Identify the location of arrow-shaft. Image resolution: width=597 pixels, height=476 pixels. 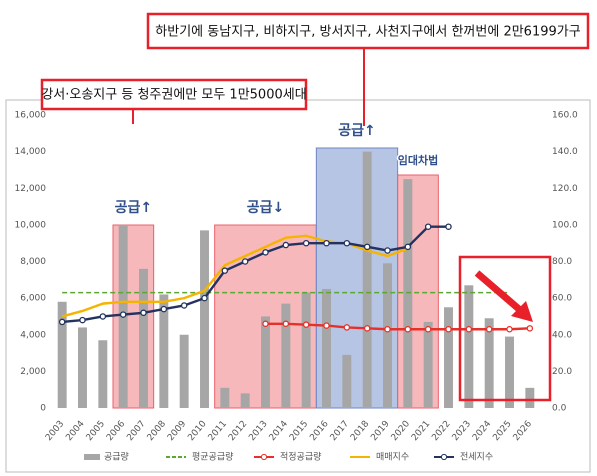
(498, 291).